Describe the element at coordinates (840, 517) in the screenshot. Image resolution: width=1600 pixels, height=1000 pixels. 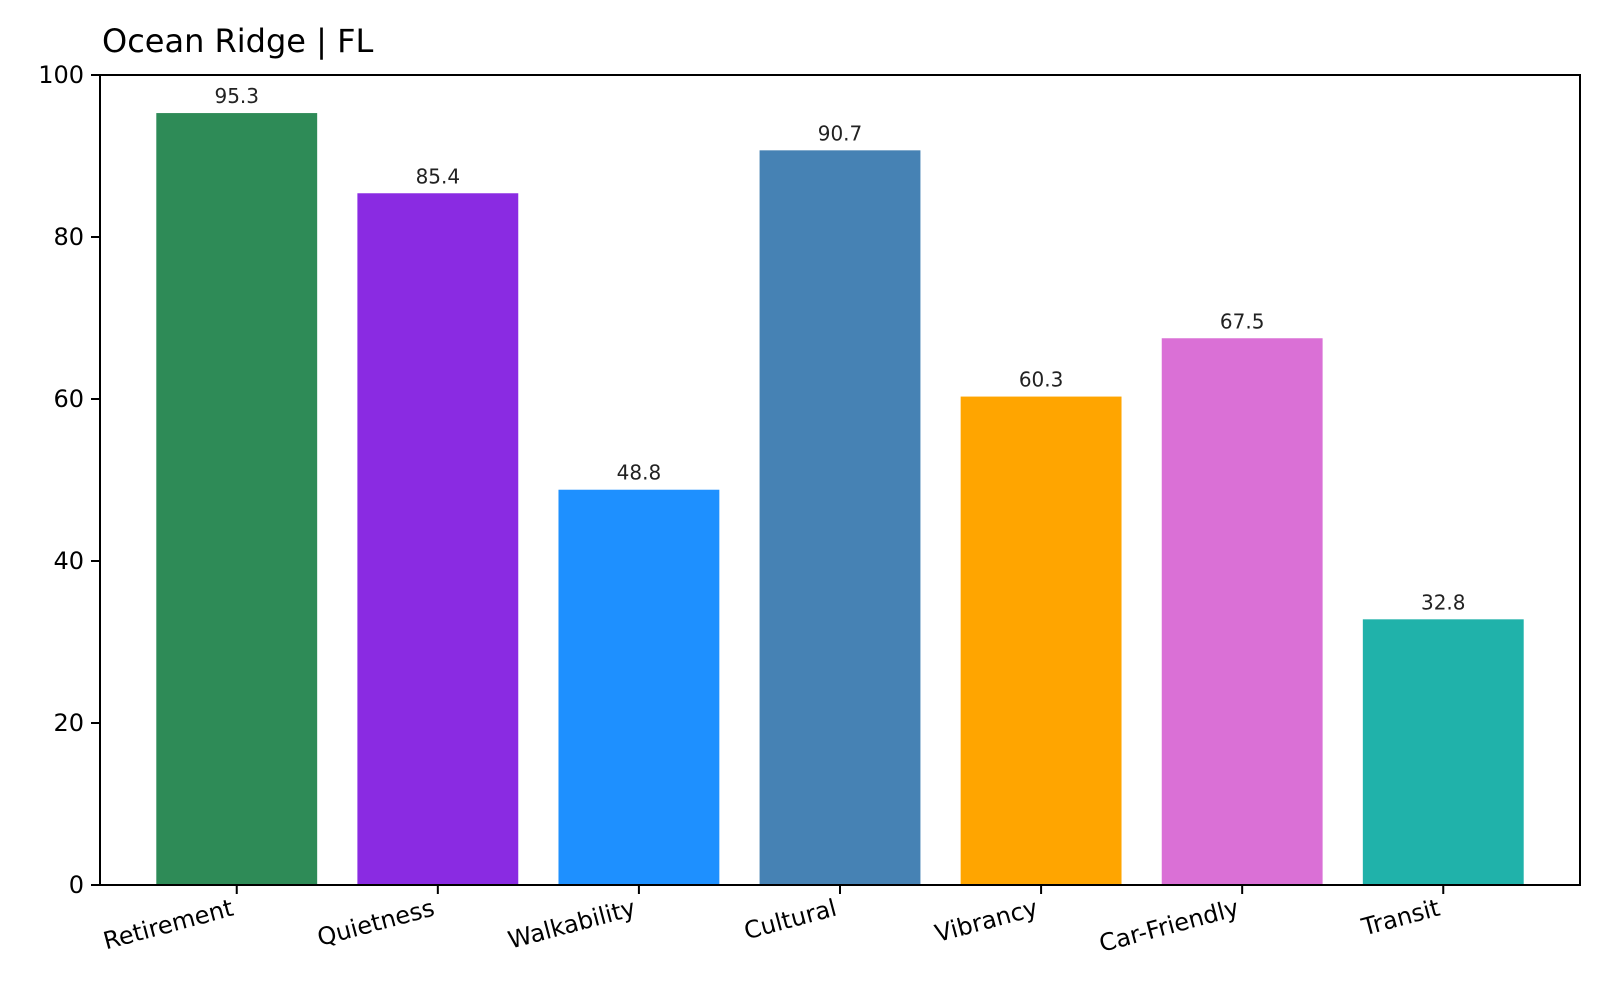
I see `bar-cultural` at that location.